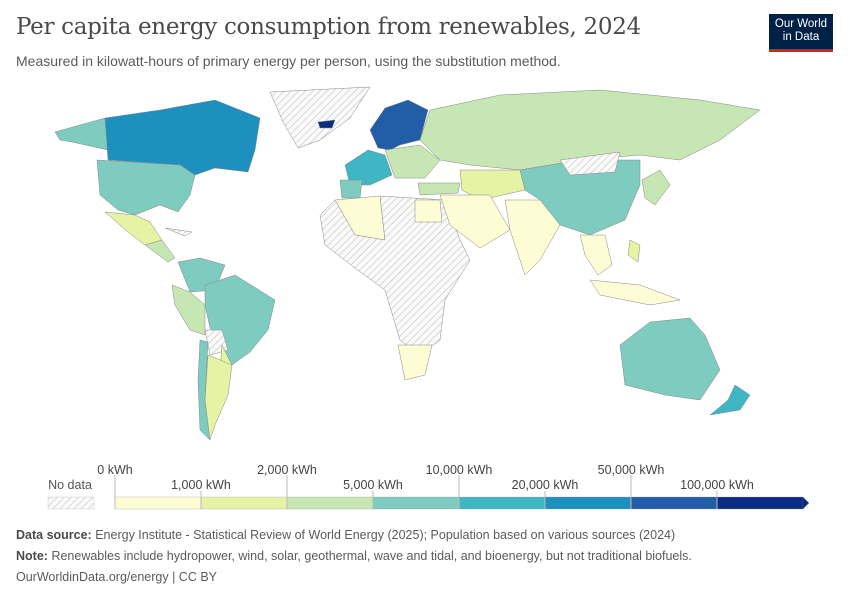  What do you see at coordinates (188, 310) in the screenshot?
I see `region-peru-ecuador` at bounding box center [188, 310].